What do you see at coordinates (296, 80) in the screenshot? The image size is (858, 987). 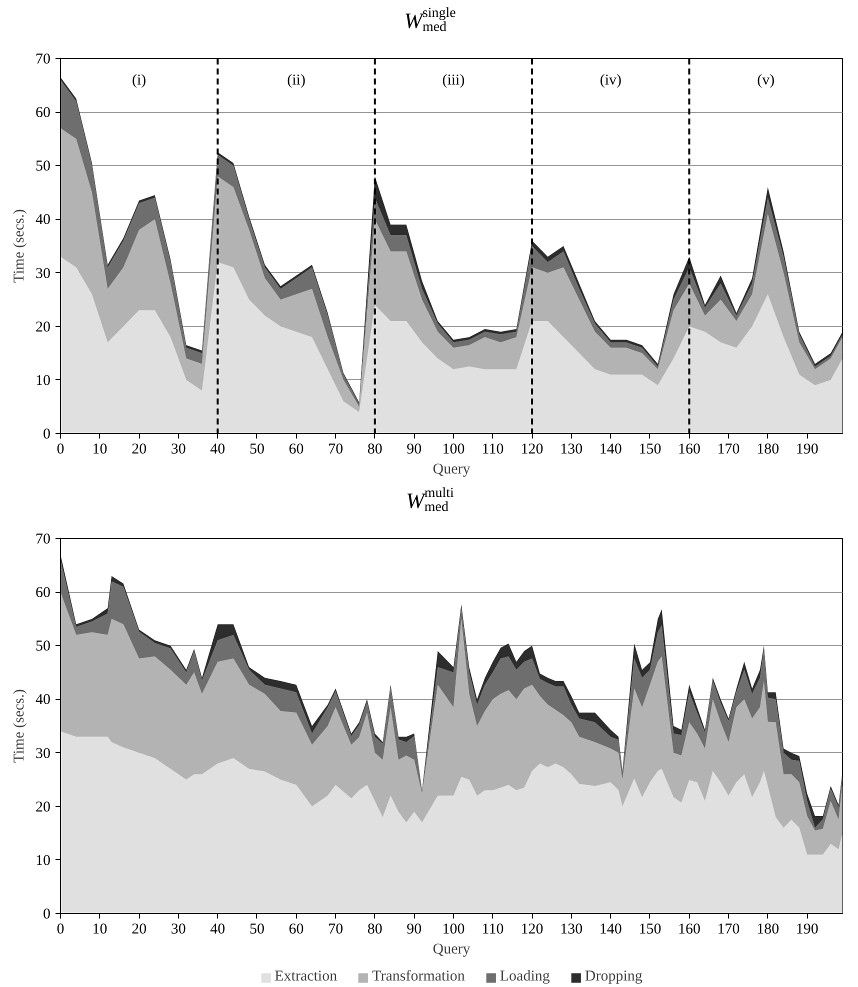 I see `annotation: (ii)` at bounding box center [296, 80].